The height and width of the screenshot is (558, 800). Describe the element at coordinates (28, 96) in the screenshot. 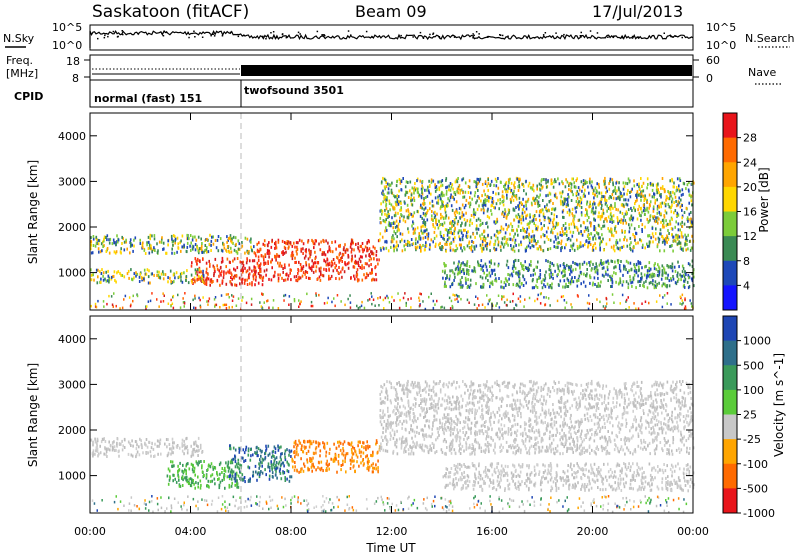

I see `cpid-label: CPID` at that location.